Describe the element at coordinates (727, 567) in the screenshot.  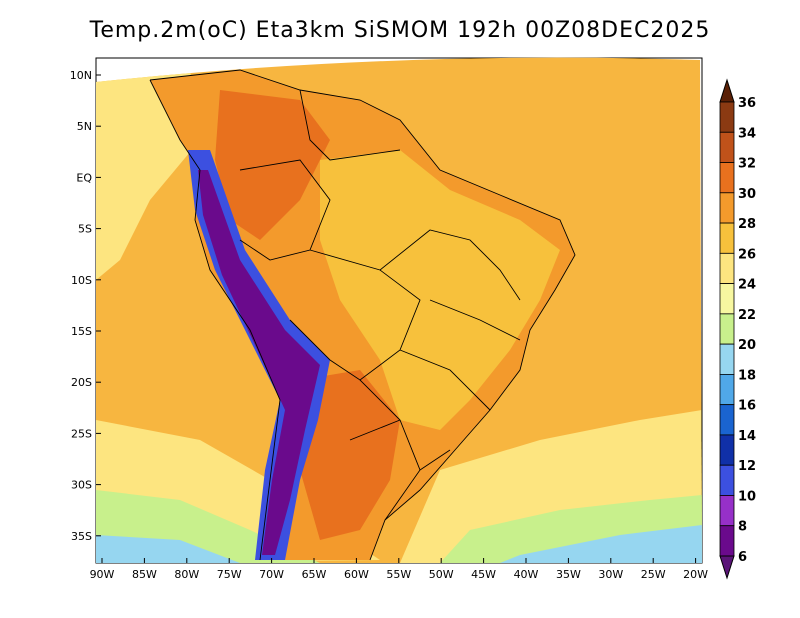
I see `colorbar-bottom-arrow` at that location.